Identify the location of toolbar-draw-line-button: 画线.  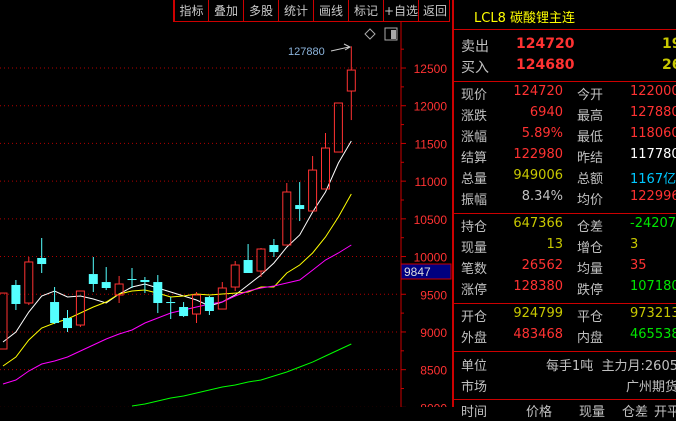
(331, 11).